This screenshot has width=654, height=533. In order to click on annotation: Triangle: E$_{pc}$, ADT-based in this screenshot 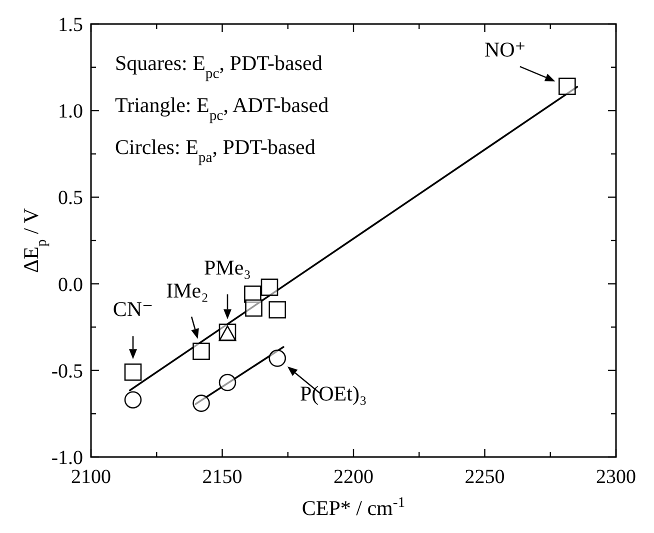, I will do `click(222, 108)`.